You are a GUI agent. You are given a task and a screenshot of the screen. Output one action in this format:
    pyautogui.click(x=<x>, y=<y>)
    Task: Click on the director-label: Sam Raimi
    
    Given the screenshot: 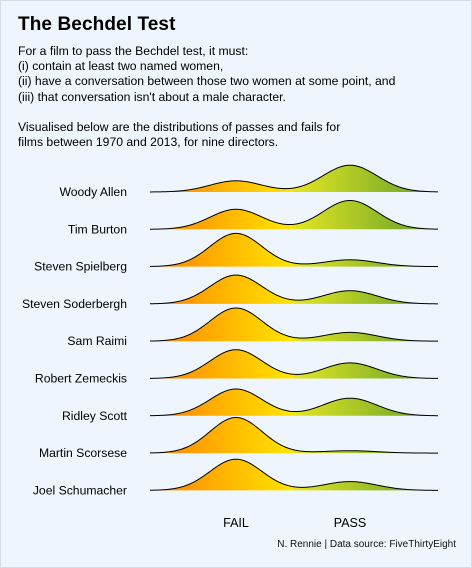 What is the action you would take?
    pyautogui.click(x=97, y=341)
    